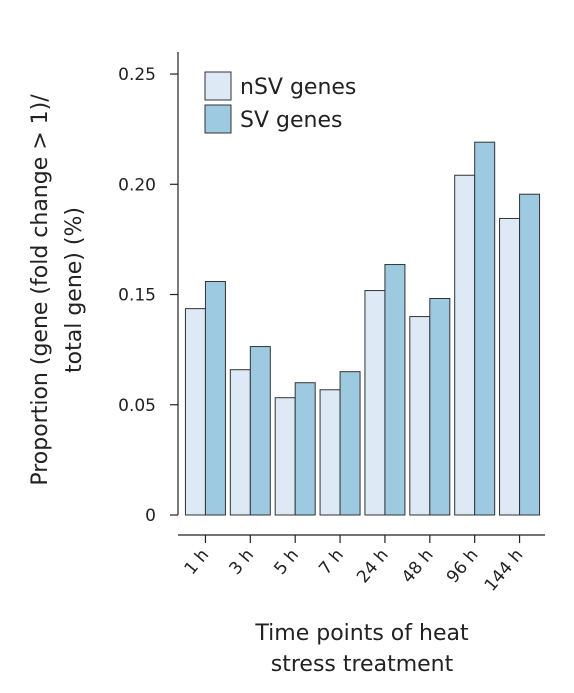 The height and width of the screenshot is (693, 574). Describe the element at coordinates (241, 562) in the screenshot. I see `x-tick-label: 3 h` at that location.